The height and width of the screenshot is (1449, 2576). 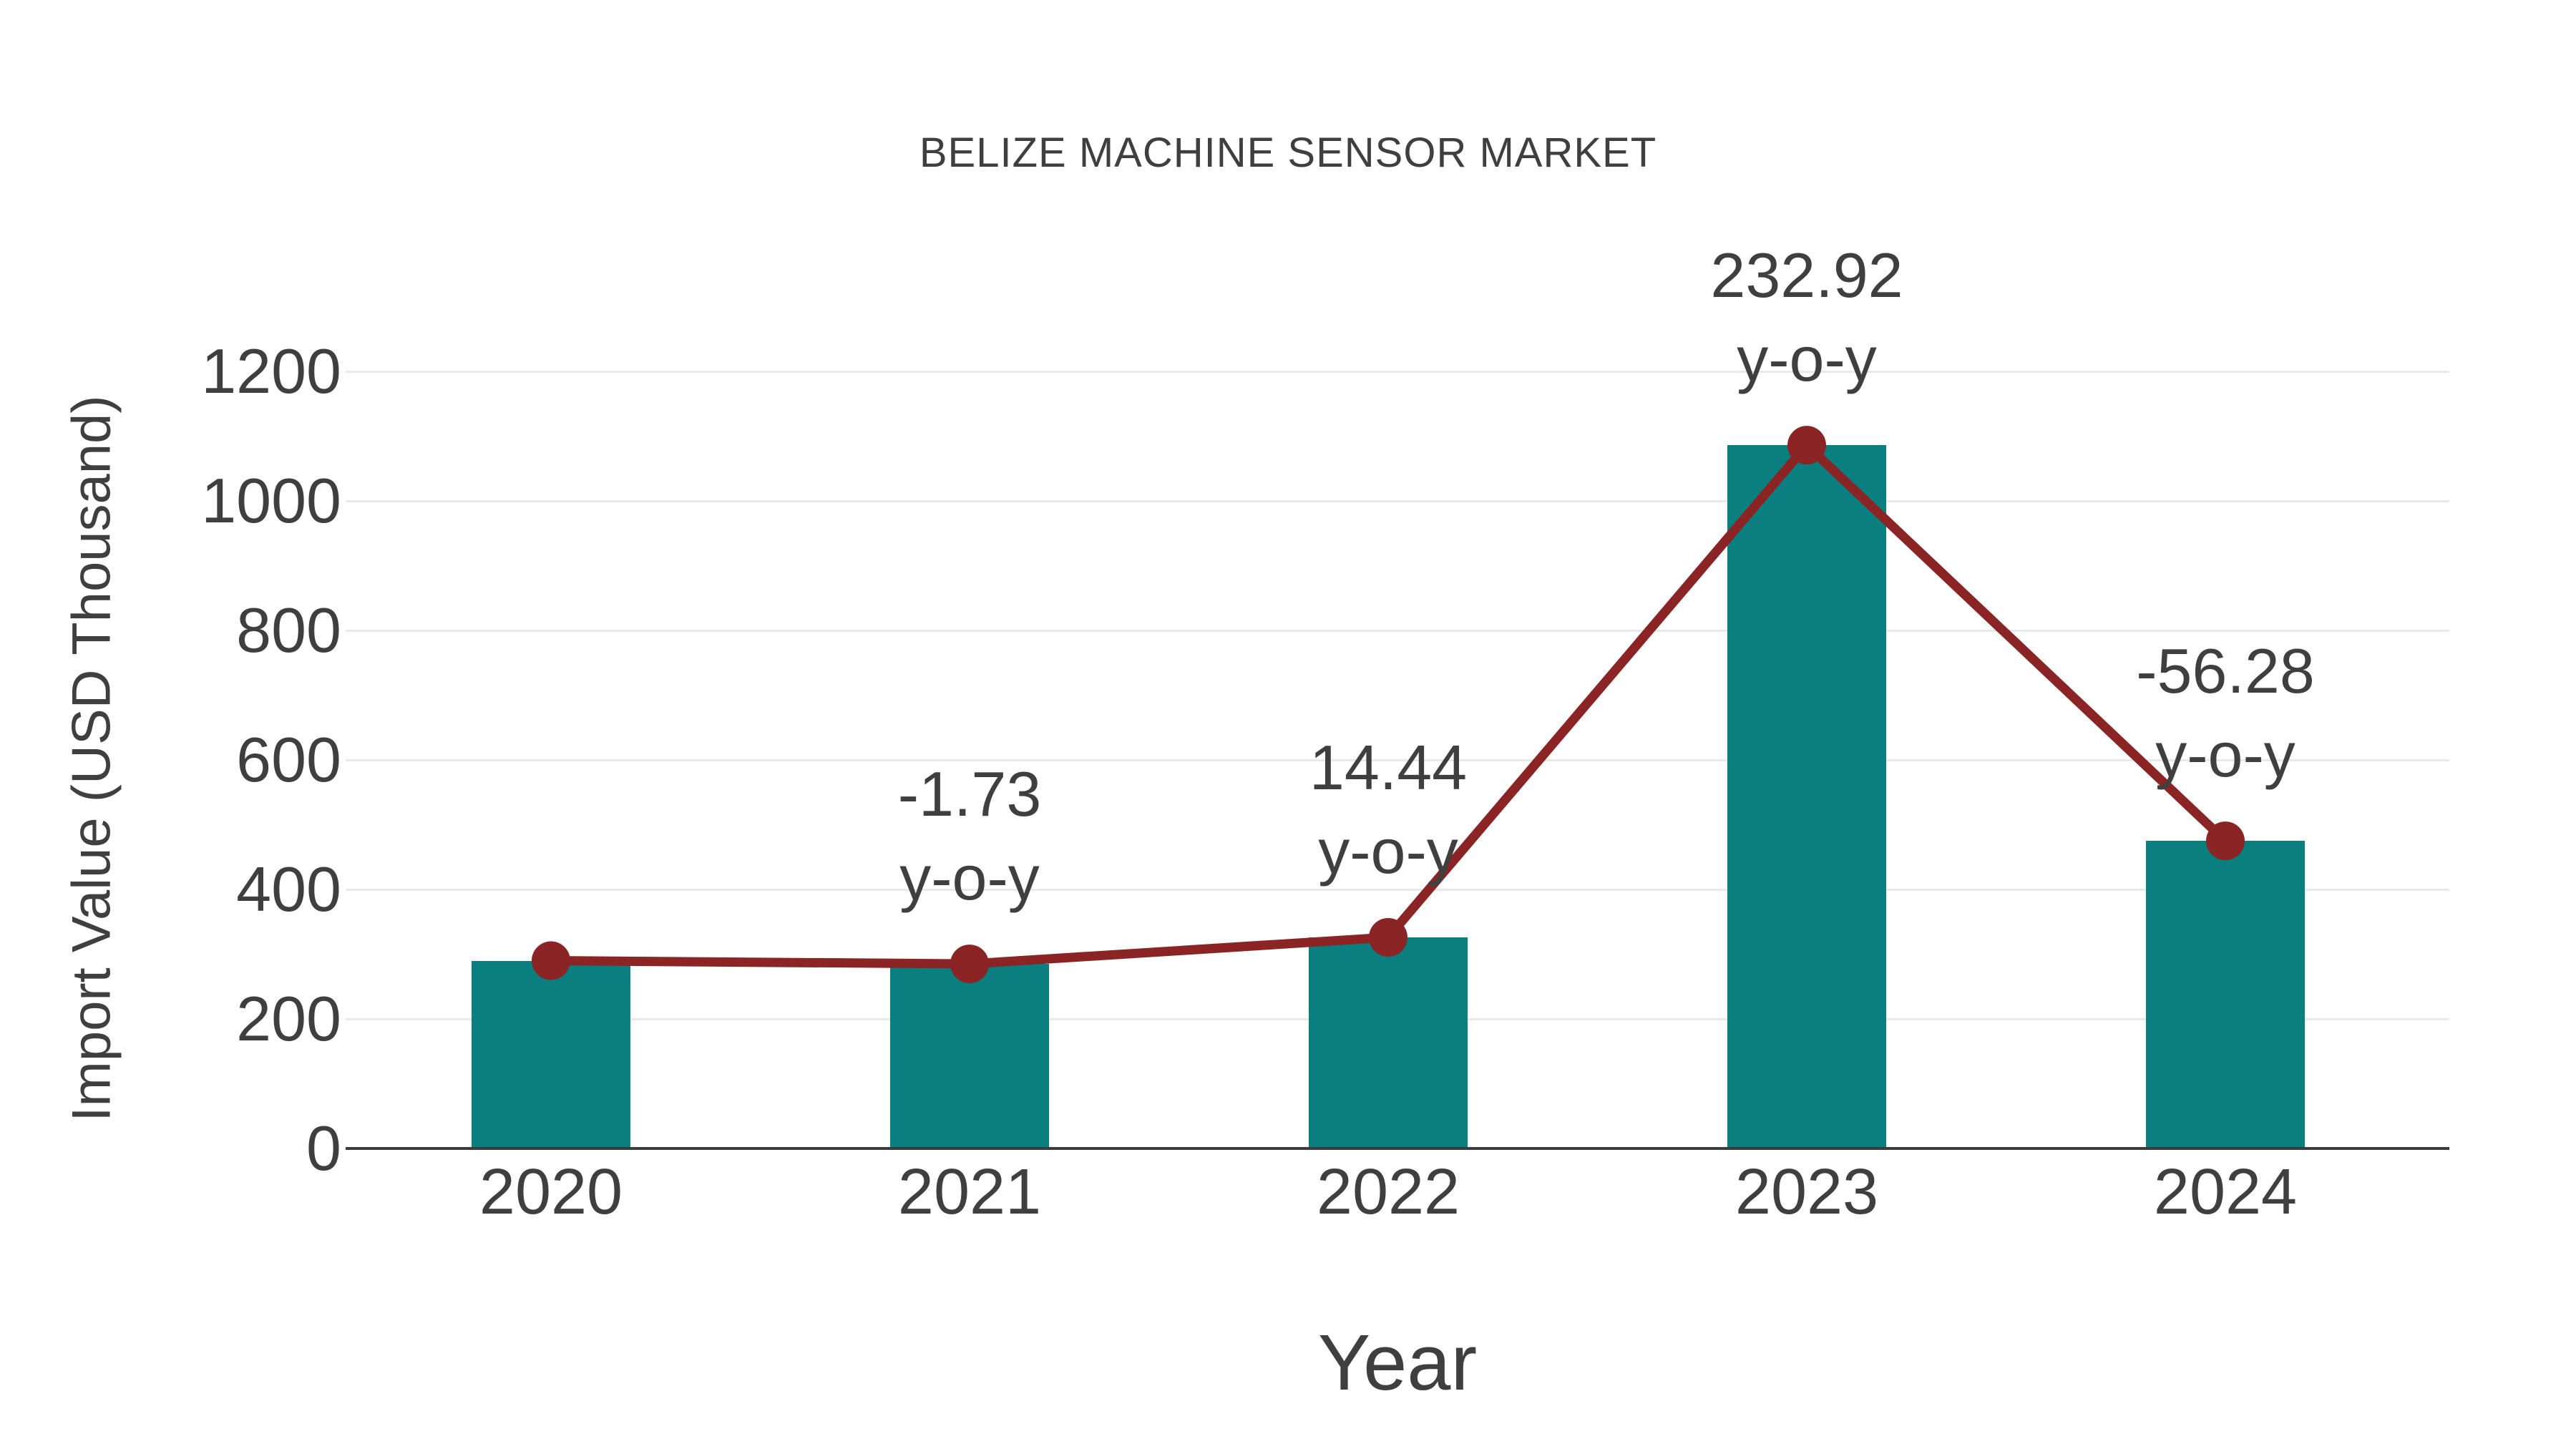 I want to click on y-tick-label-1000: 1000, so click(x=271, y=500).